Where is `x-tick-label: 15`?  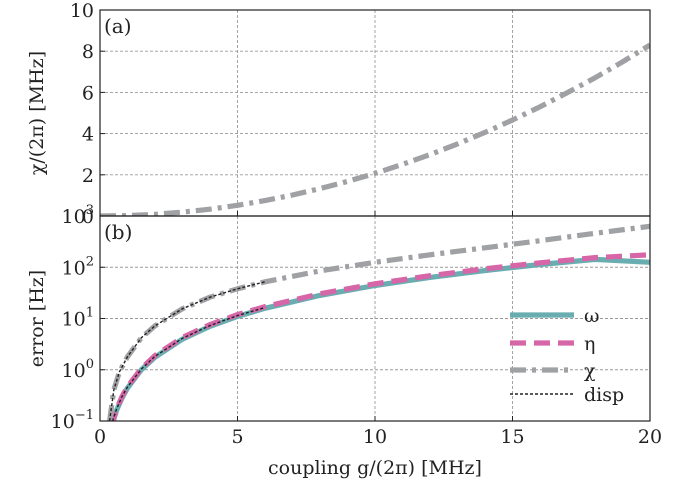
x-tick-label: 15 is located at coordinates (512, 437).